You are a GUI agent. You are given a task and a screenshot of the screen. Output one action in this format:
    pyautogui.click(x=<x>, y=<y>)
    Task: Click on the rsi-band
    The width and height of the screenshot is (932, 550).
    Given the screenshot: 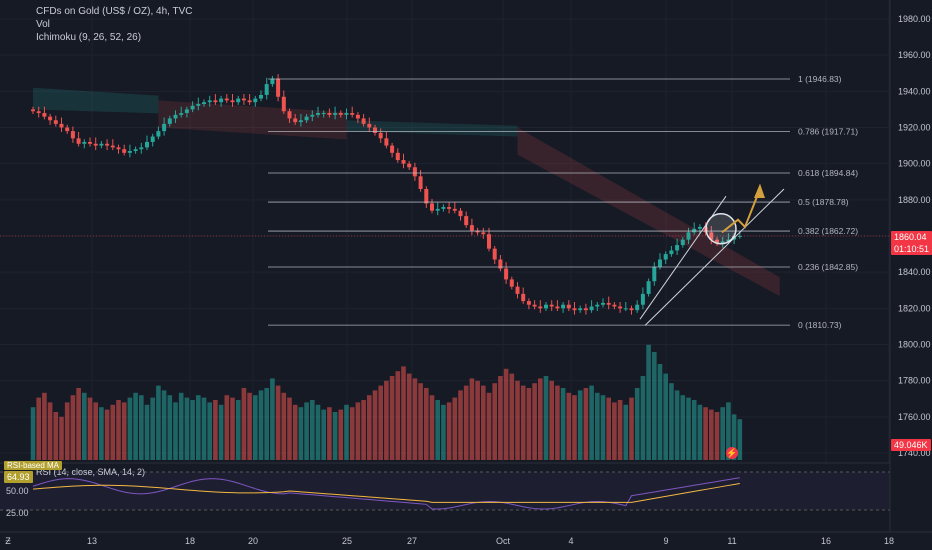 What is the action you would take?
    pyautogui.click(x=445, y=491)
    